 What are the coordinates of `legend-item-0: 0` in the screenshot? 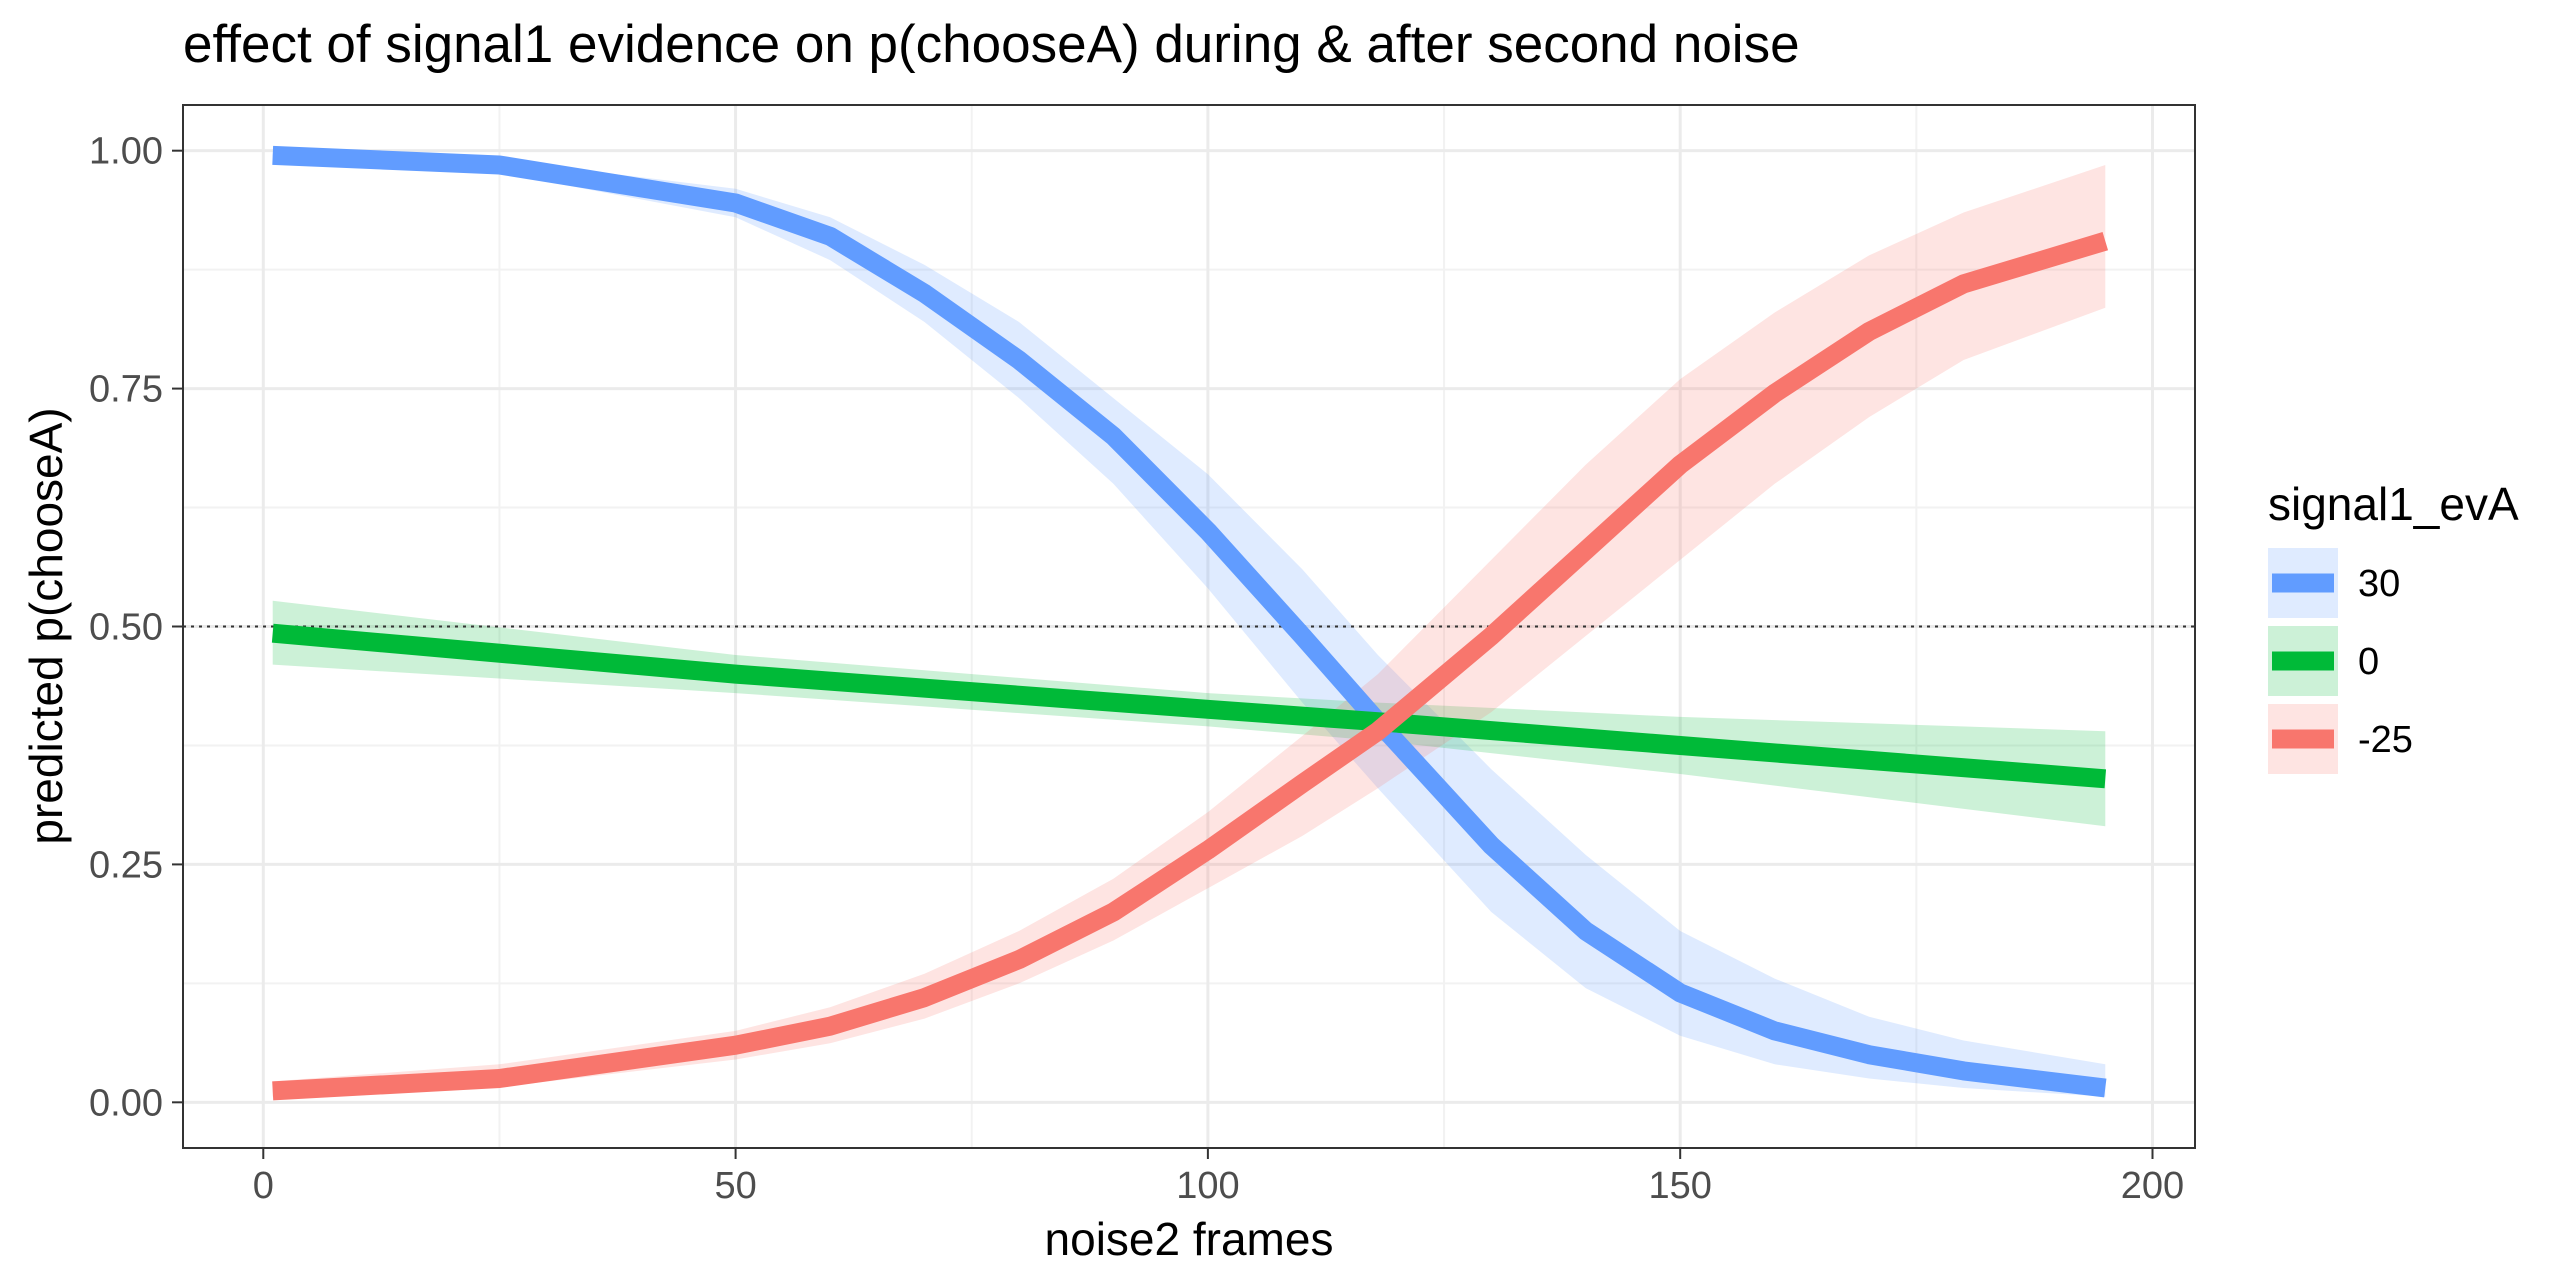 It's located at (2323, 661).